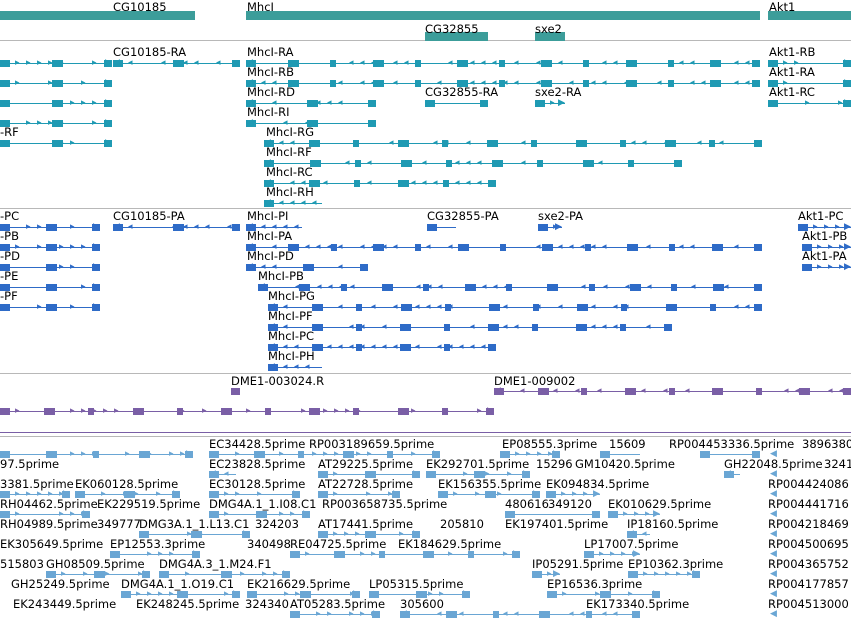 The height and width of the screenshot is (621, 851). Describe the element at coordinates (281, 276) in the screenshot. I see `feature-label: MhcI-PB` at that location.